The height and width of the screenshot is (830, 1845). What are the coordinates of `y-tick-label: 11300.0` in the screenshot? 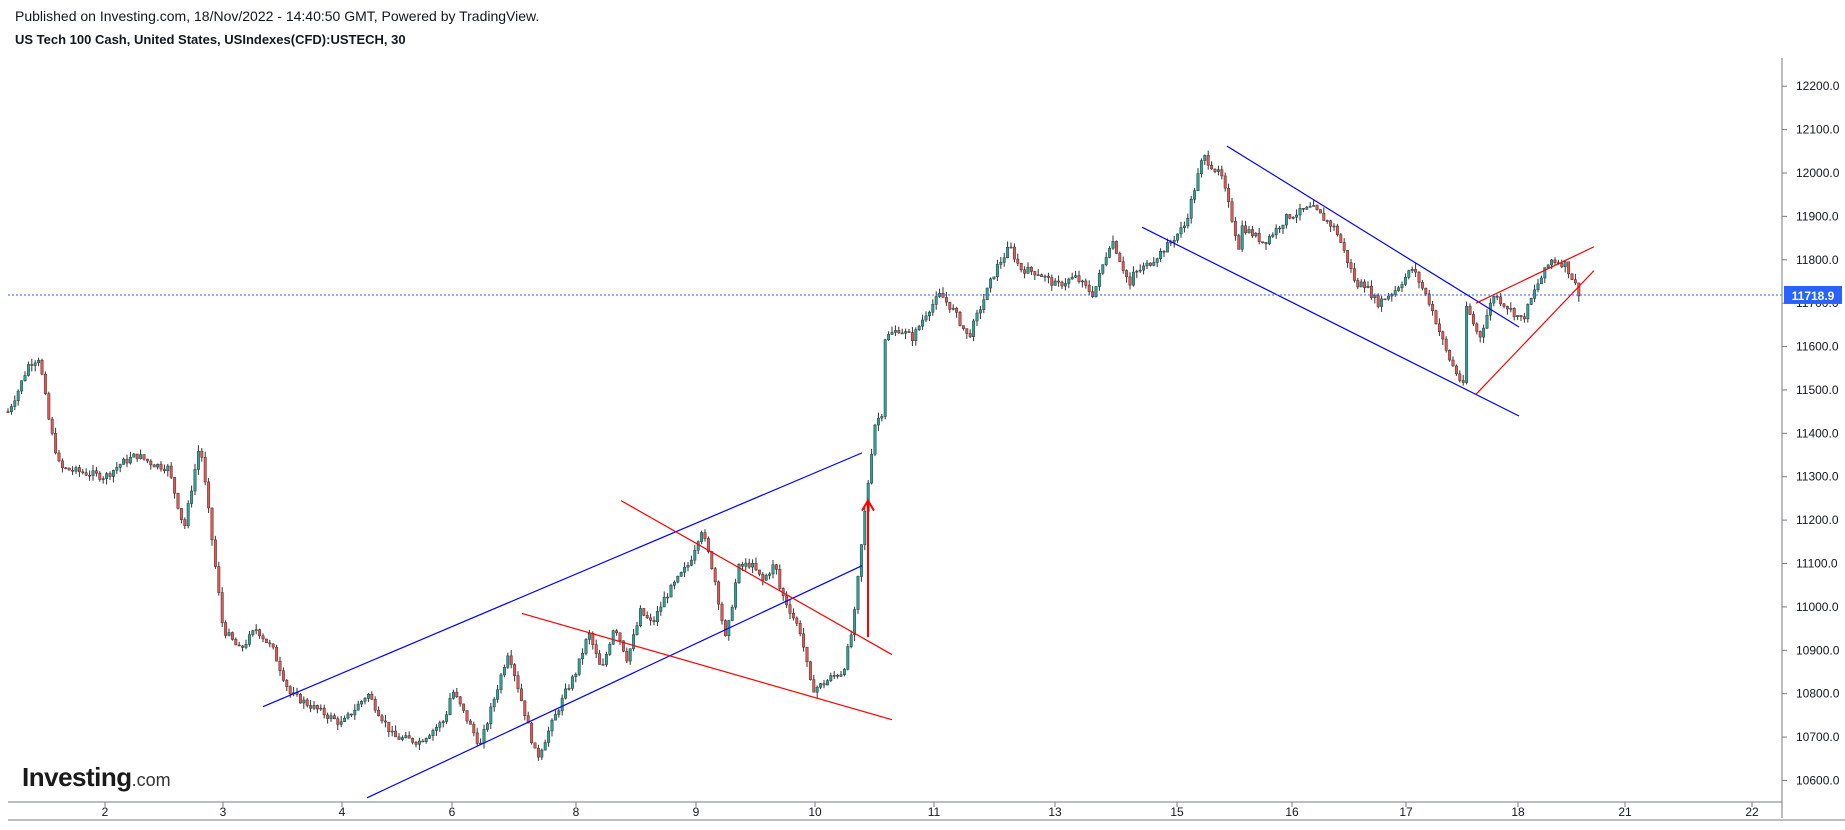 It's located at (1817, 477).